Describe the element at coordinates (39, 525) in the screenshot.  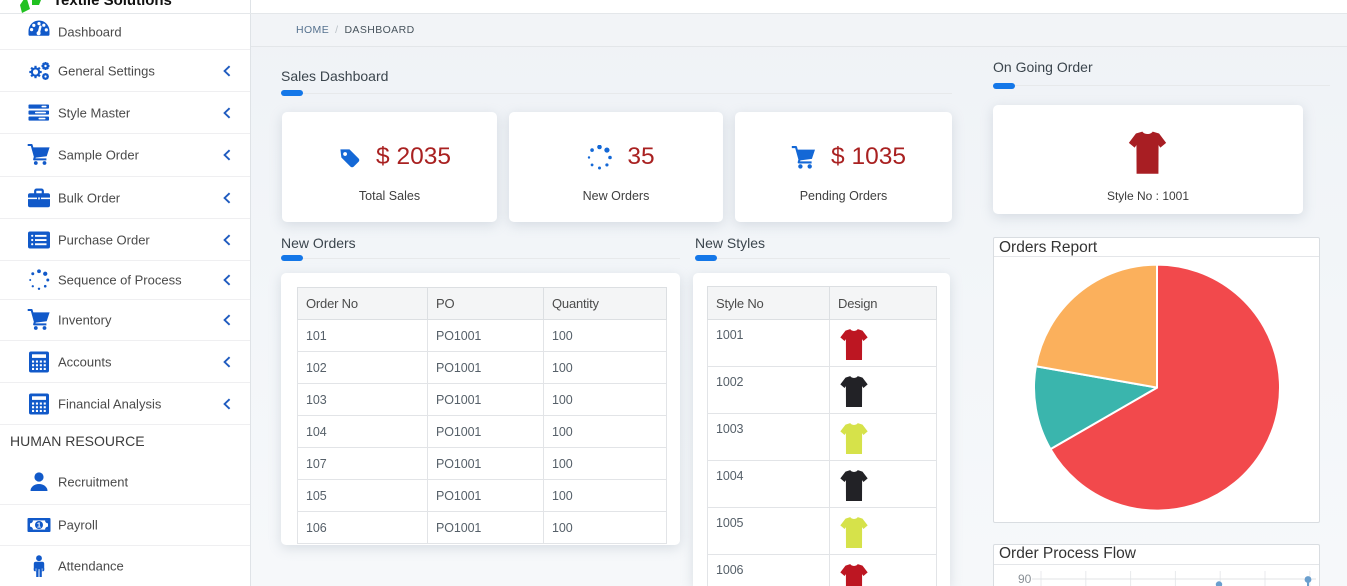
I see `svg-text: 1` at that location.